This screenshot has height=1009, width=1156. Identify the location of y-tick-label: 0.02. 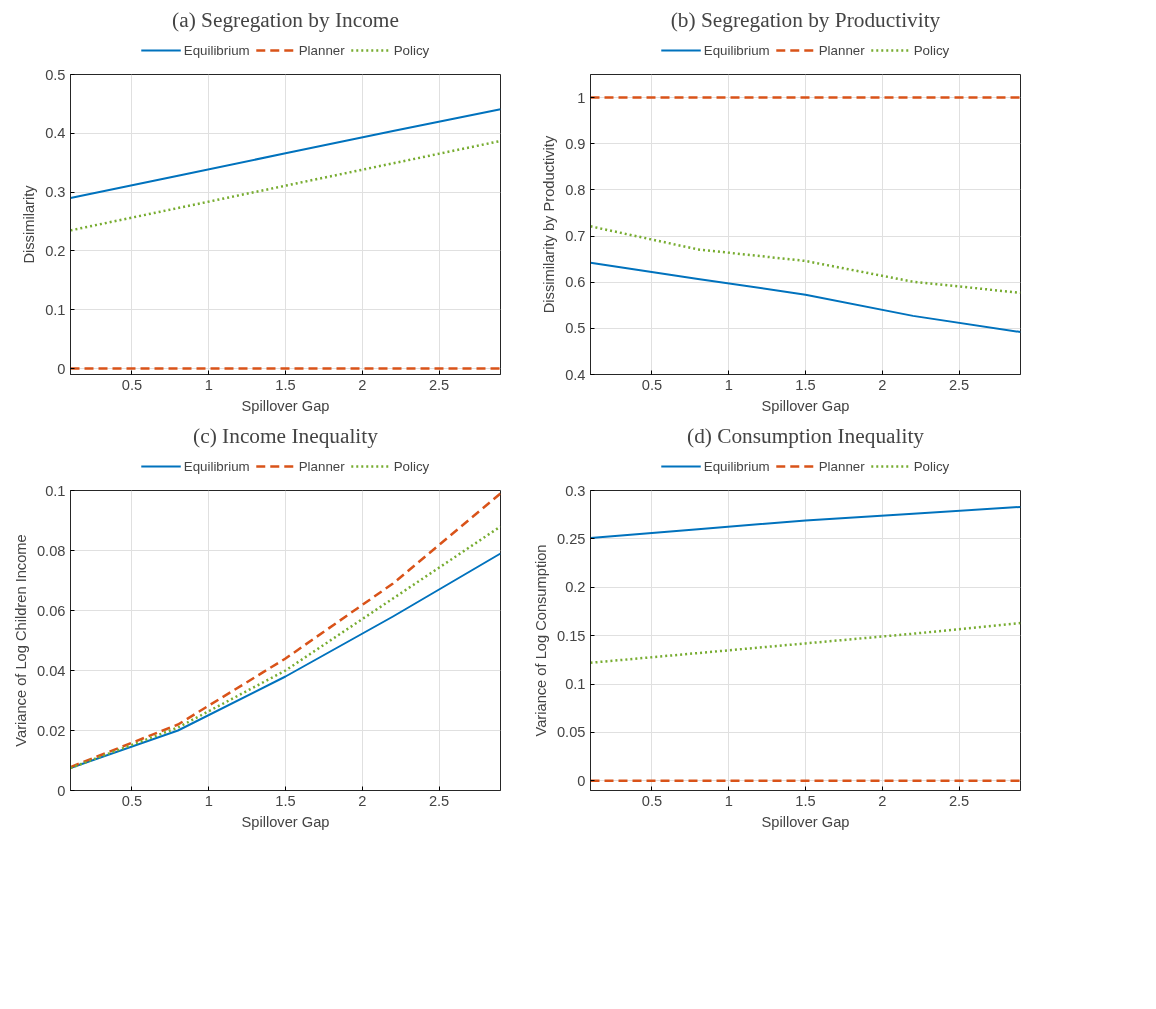
(51, 730).